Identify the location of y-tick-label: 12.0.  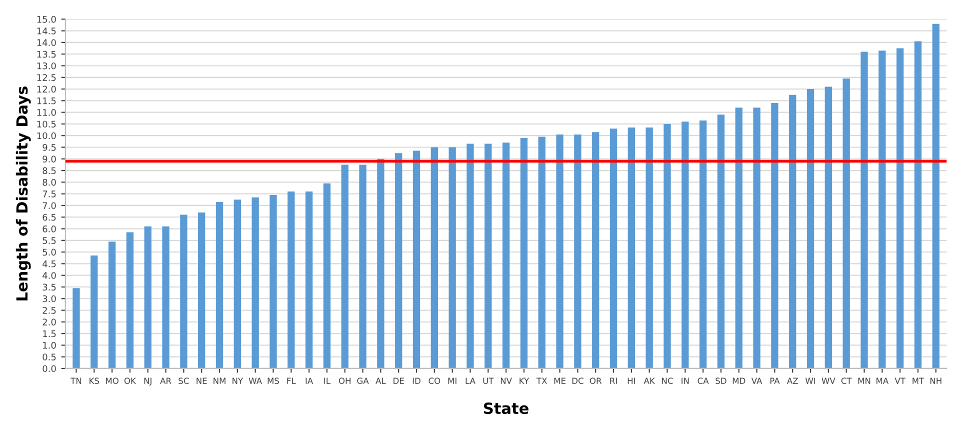
(46, 89).